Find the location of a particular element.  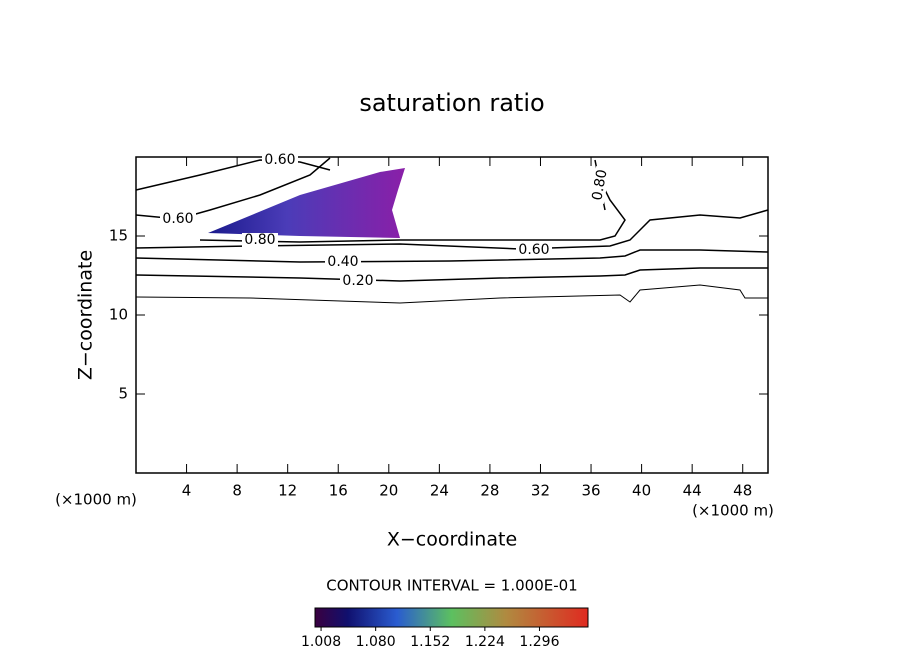

contour-label: 0.40 is located at coordinates (342, 262).